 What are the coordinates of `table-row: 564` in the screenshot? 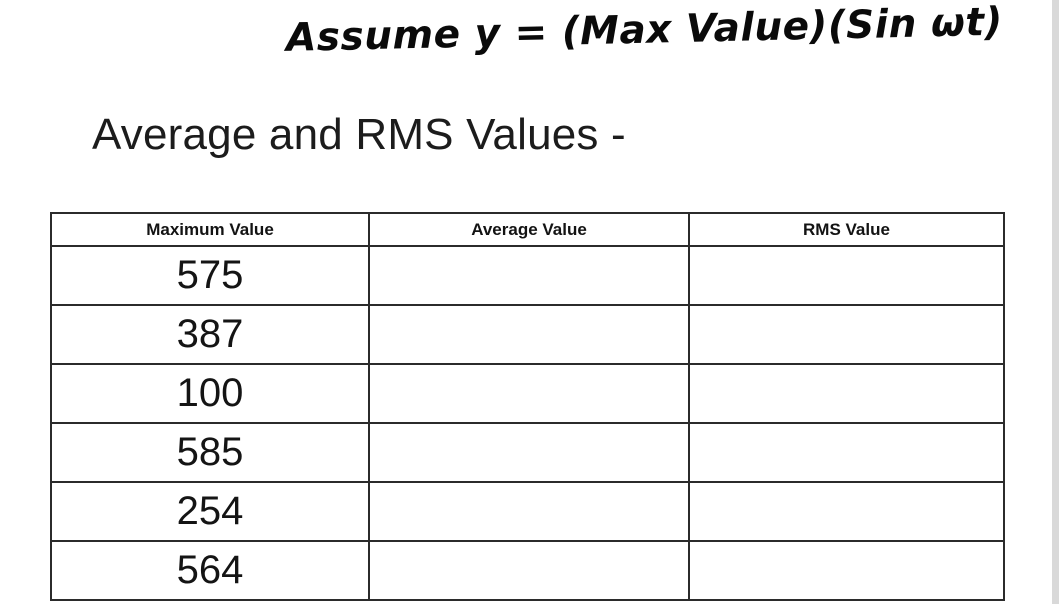 It's located at (527, 570).